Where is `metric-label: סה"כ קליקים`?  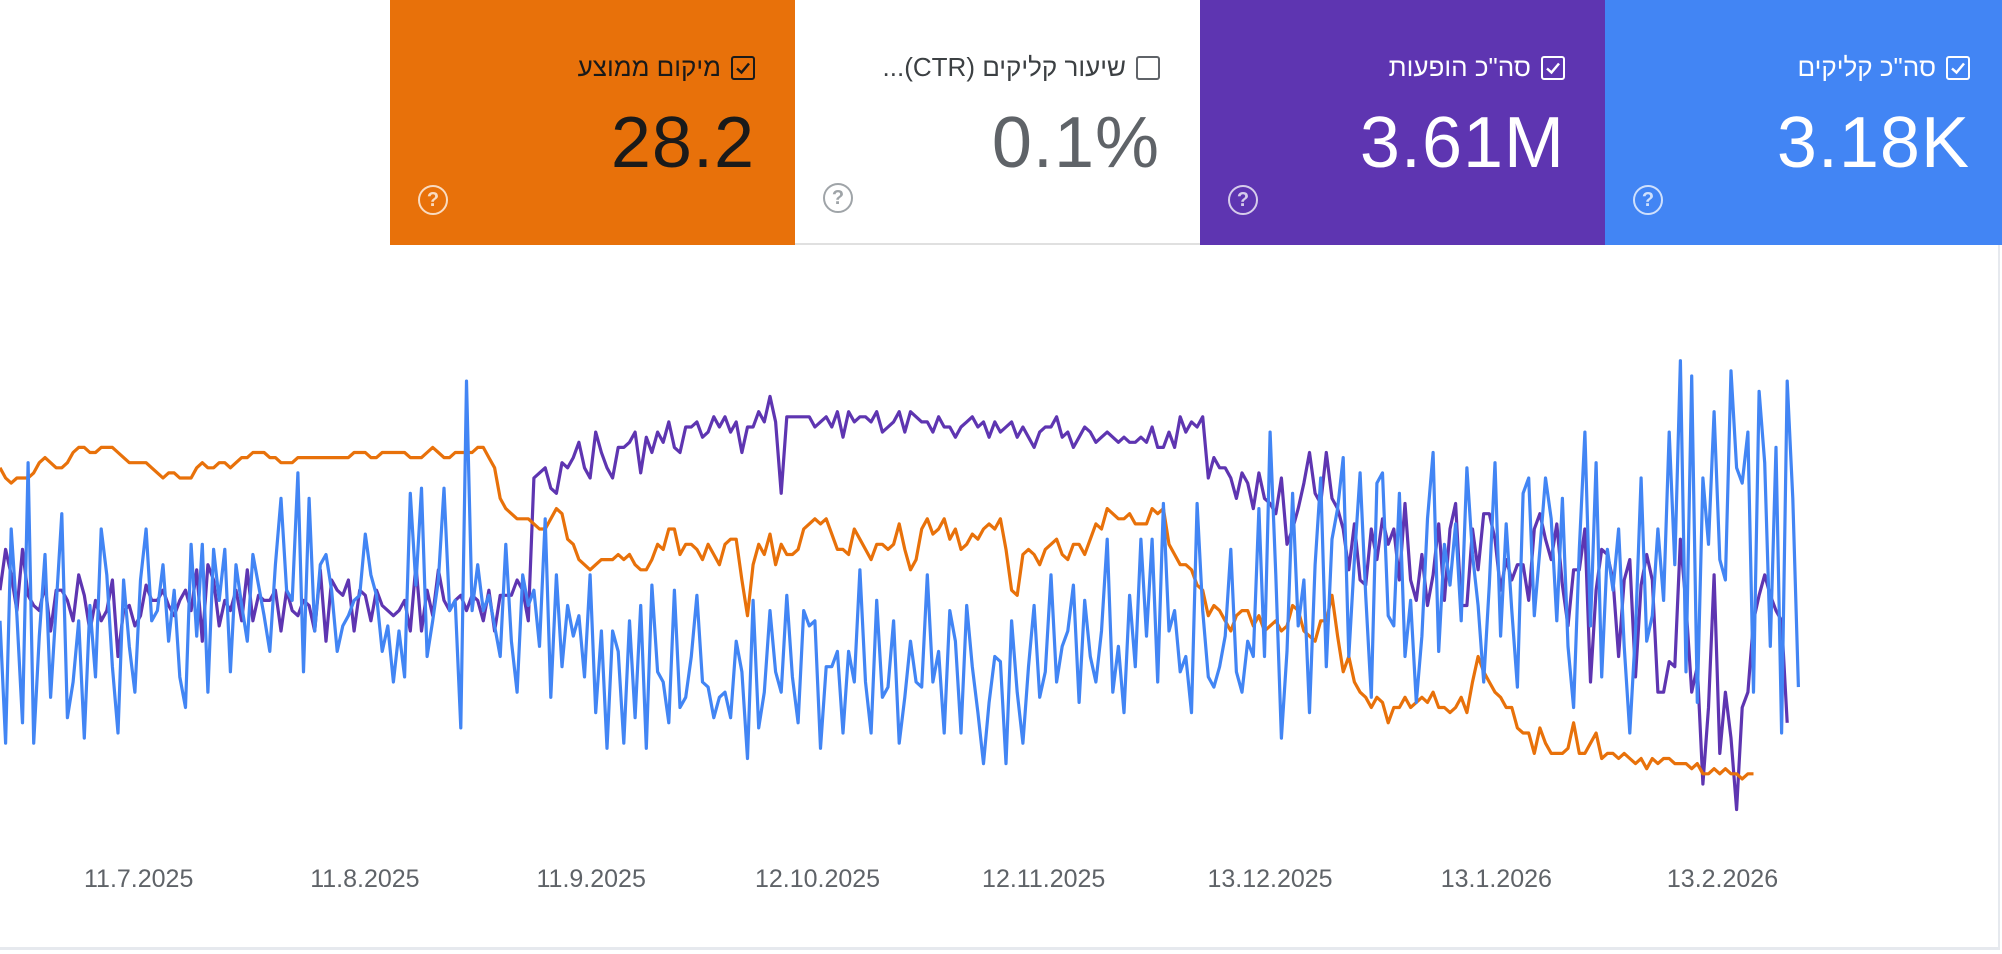
metric-label: סה"כ קליקים is located at coordinates (1866, 67).